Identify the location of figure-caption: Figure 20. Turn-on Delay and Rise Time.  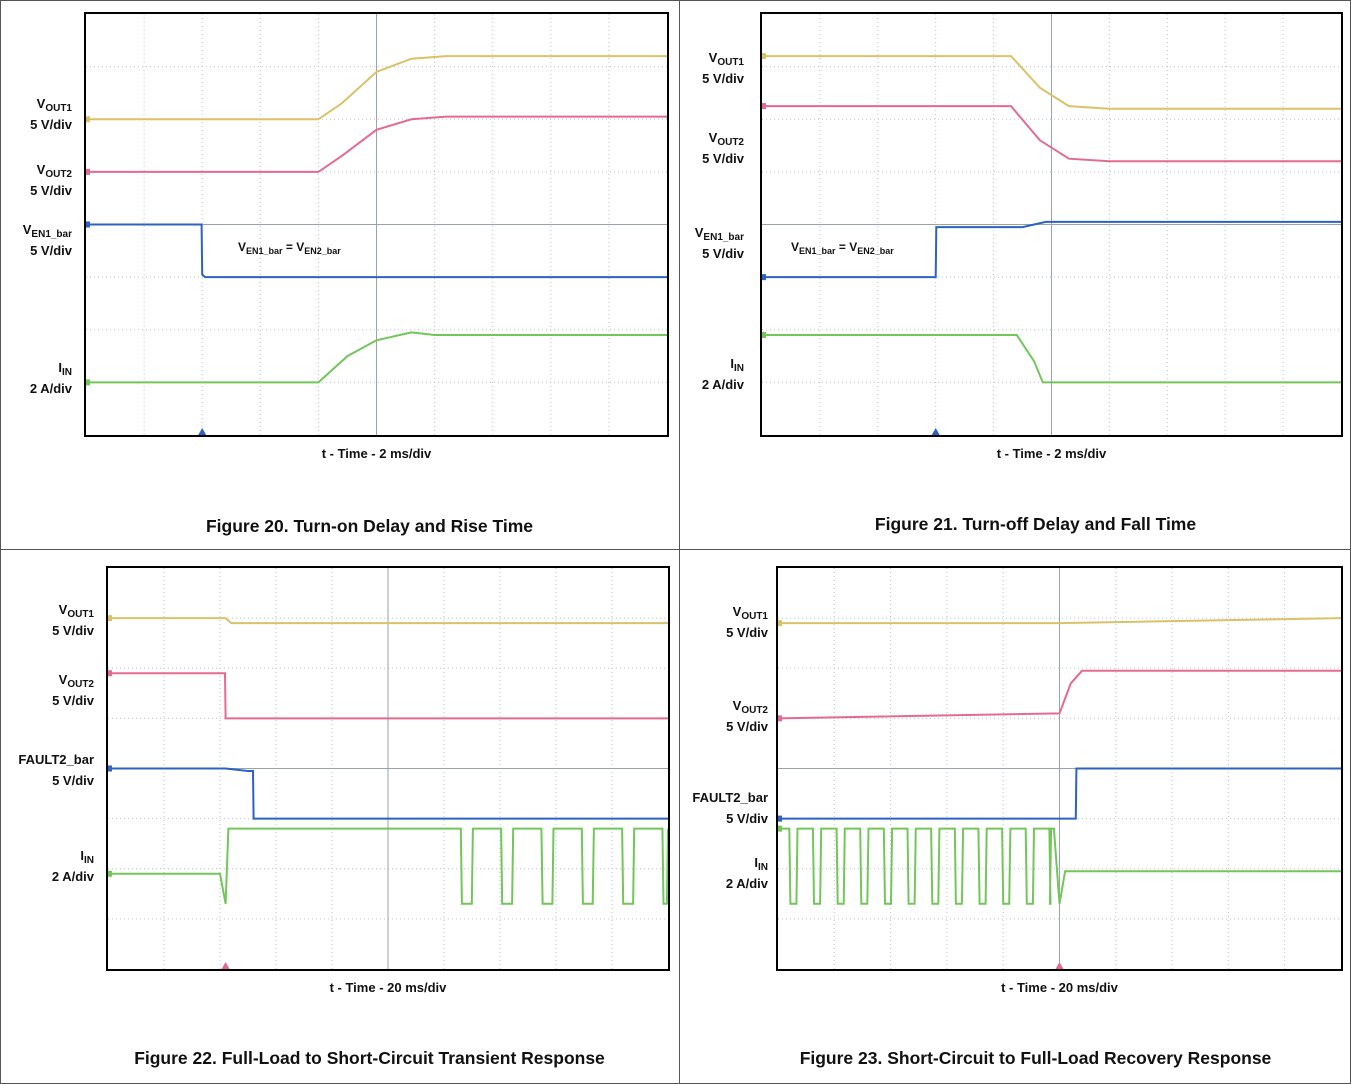
(369, 526).